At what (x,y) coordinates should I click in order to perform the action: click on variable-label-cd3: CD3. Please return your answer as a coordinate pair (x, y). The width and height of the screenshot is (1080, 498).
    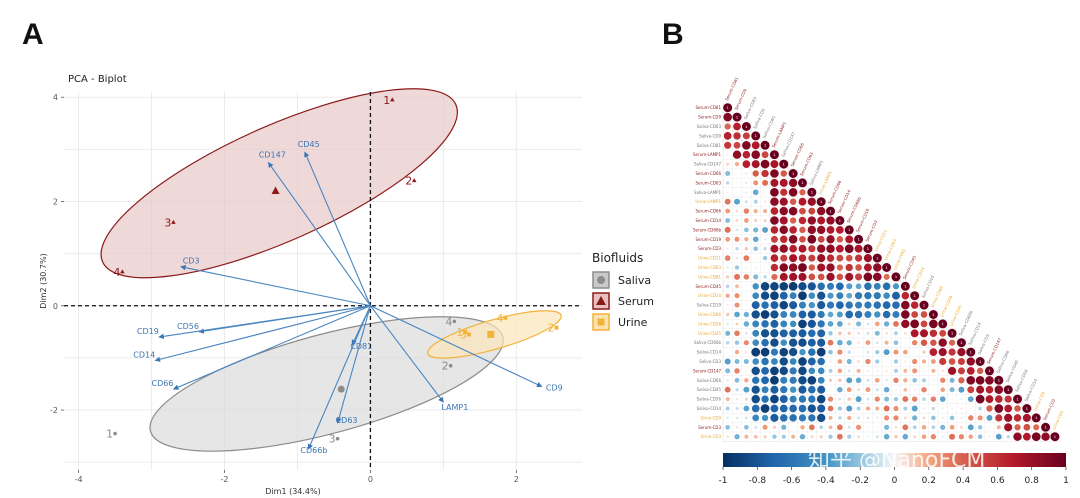
    Looking at the image, I should click on (191, 261).